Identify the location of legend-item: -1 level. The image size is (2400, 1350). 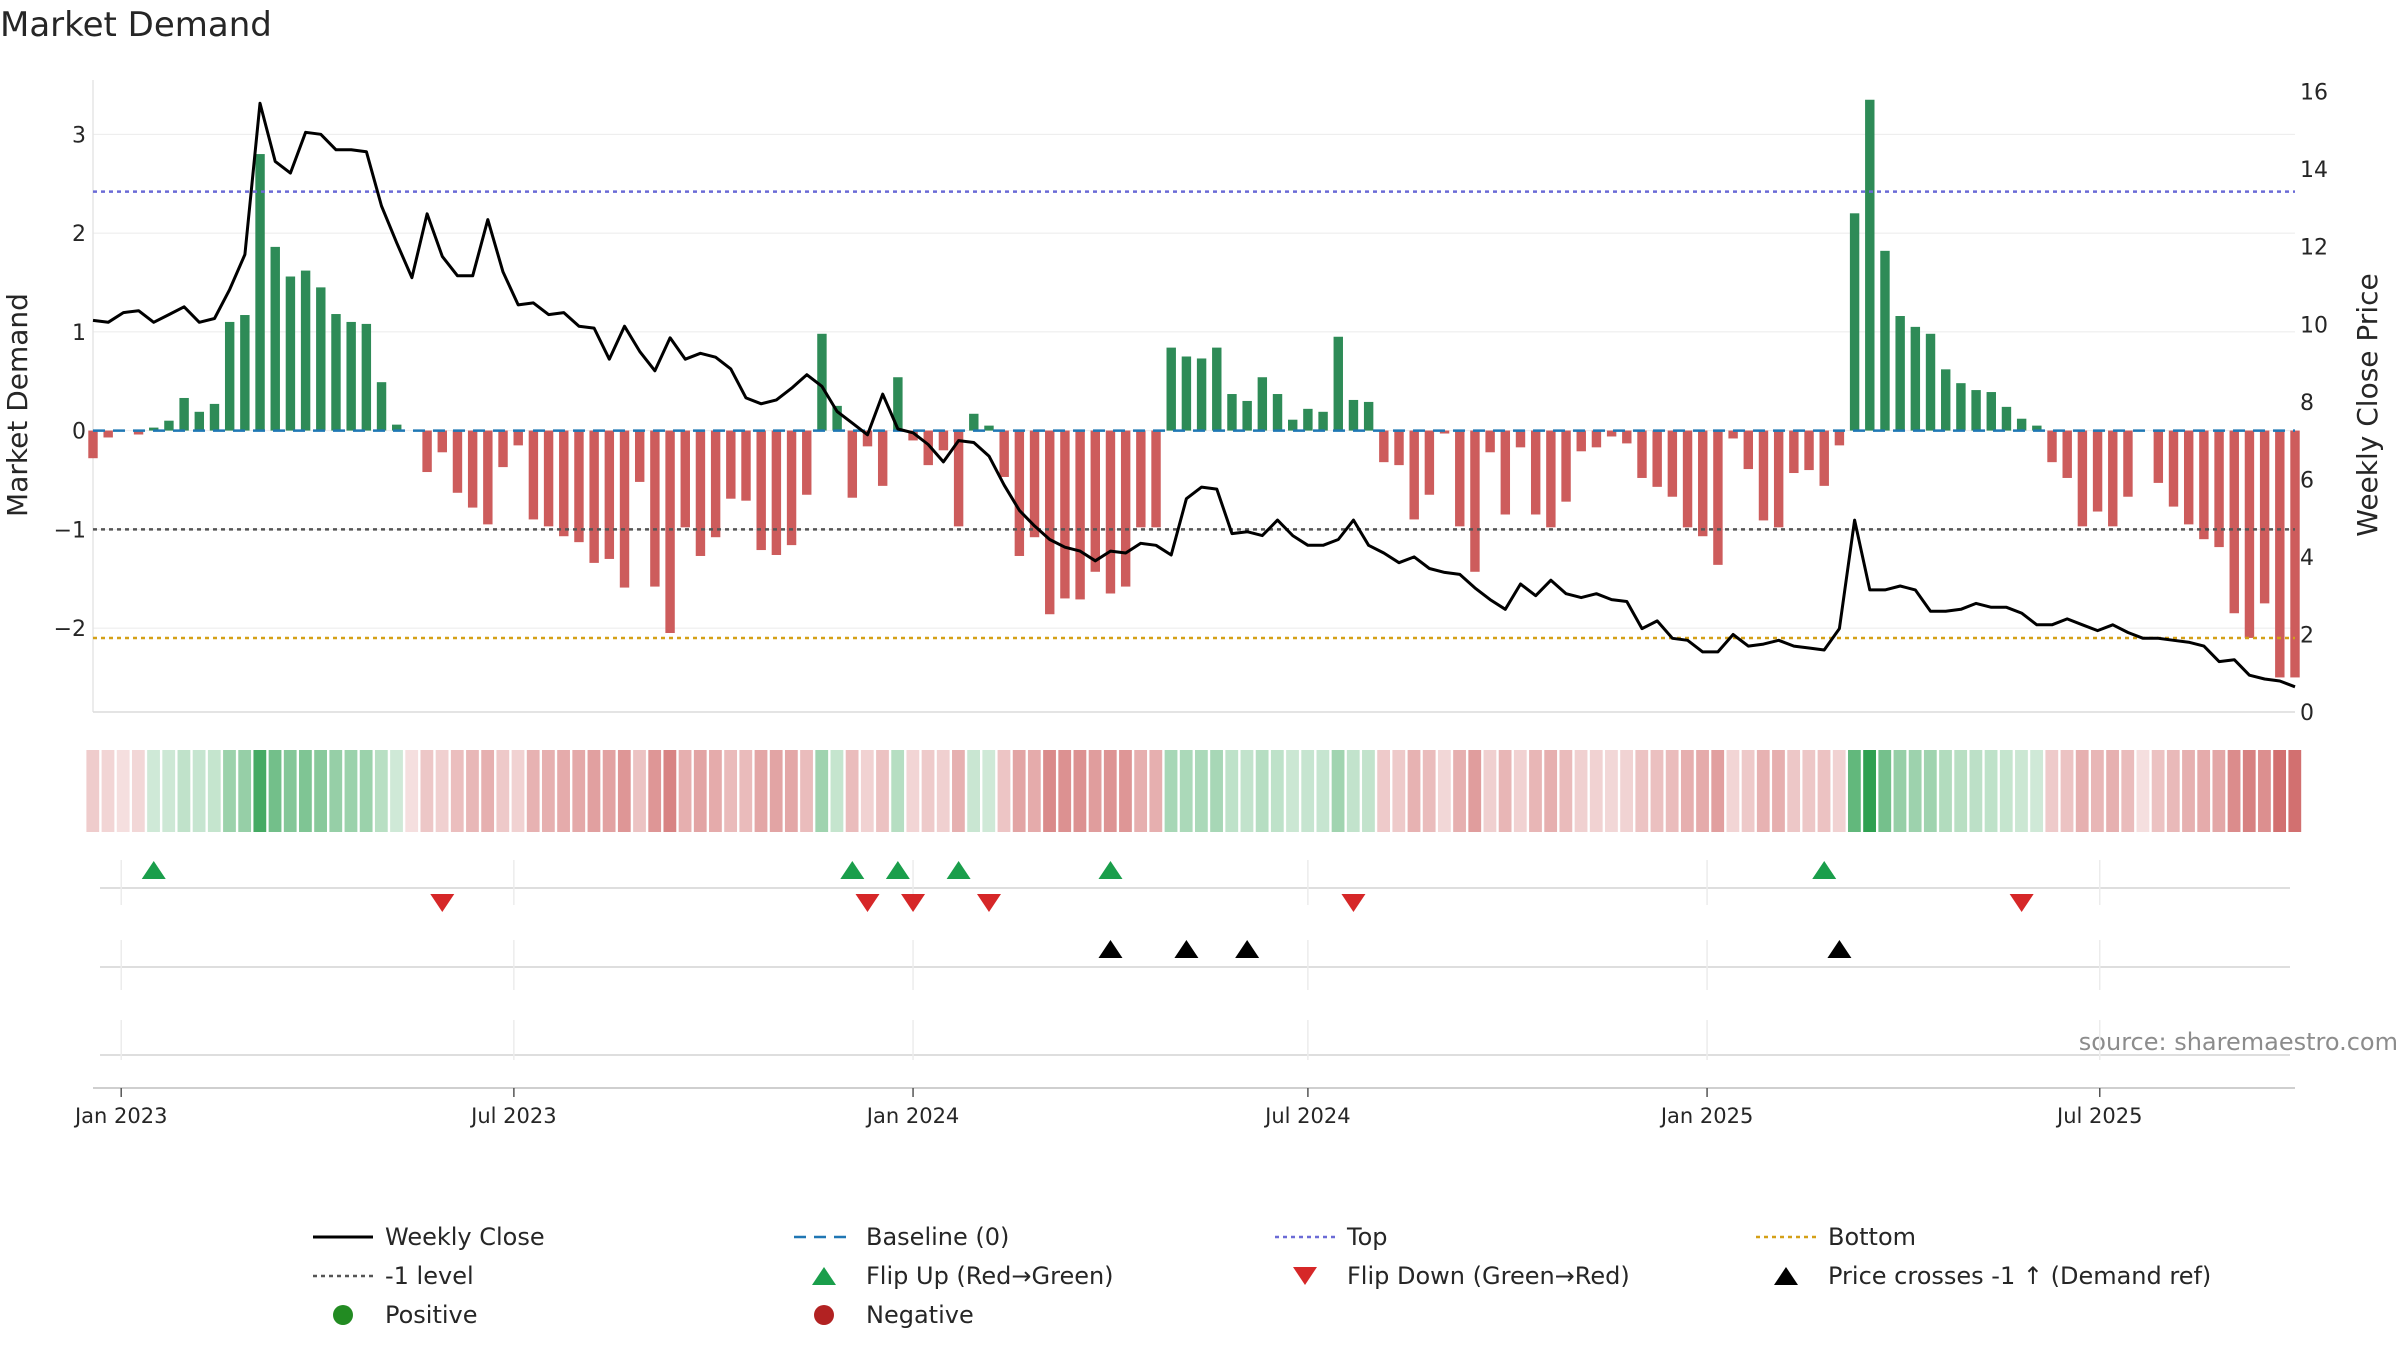
(393, 1276).